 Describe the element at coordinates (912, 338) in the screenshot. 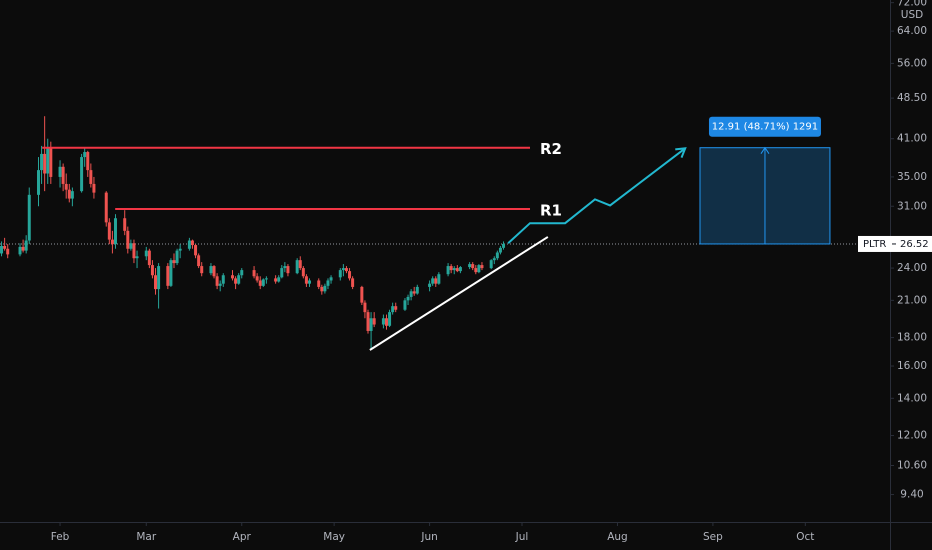

I see `y-tick-label: 18.00` at that location.